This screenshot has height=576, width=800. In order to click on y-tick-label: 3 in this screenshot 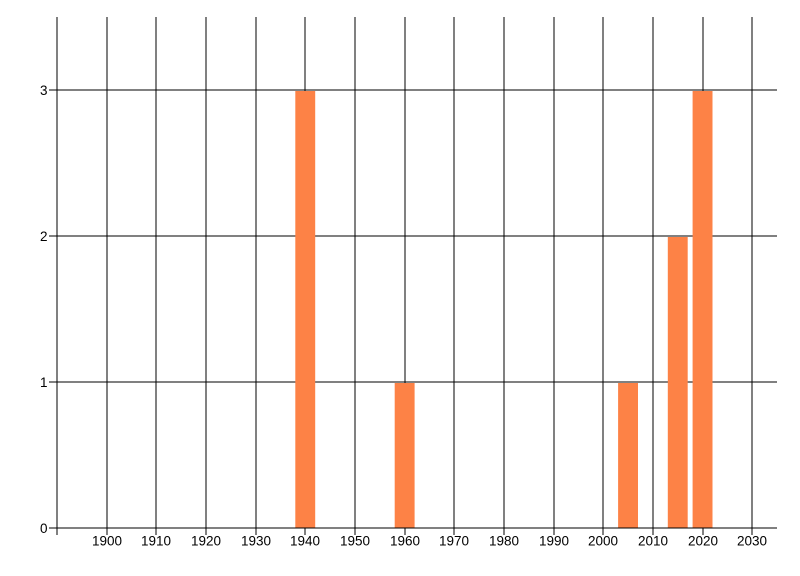, I will do `click(44, 90)`.